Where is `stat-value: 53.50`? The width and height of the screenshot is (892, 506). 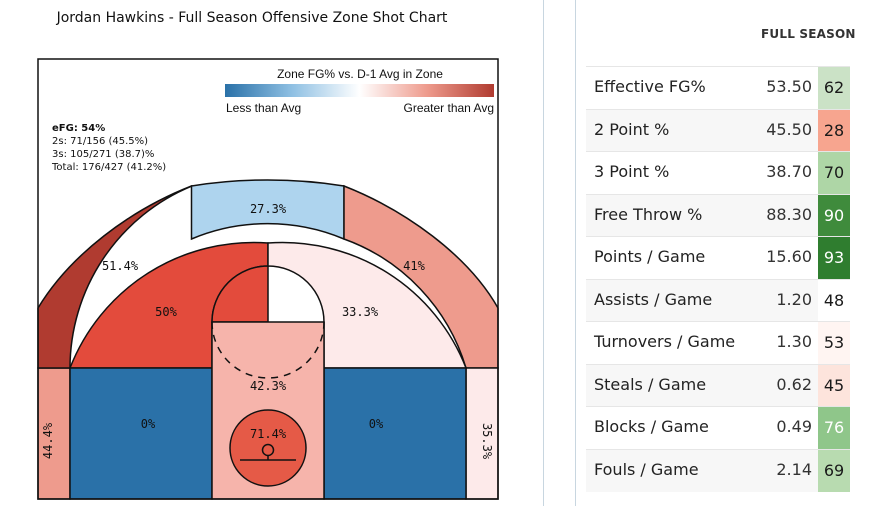
stat-value: 53.50 is located at coordinates (789, 86).